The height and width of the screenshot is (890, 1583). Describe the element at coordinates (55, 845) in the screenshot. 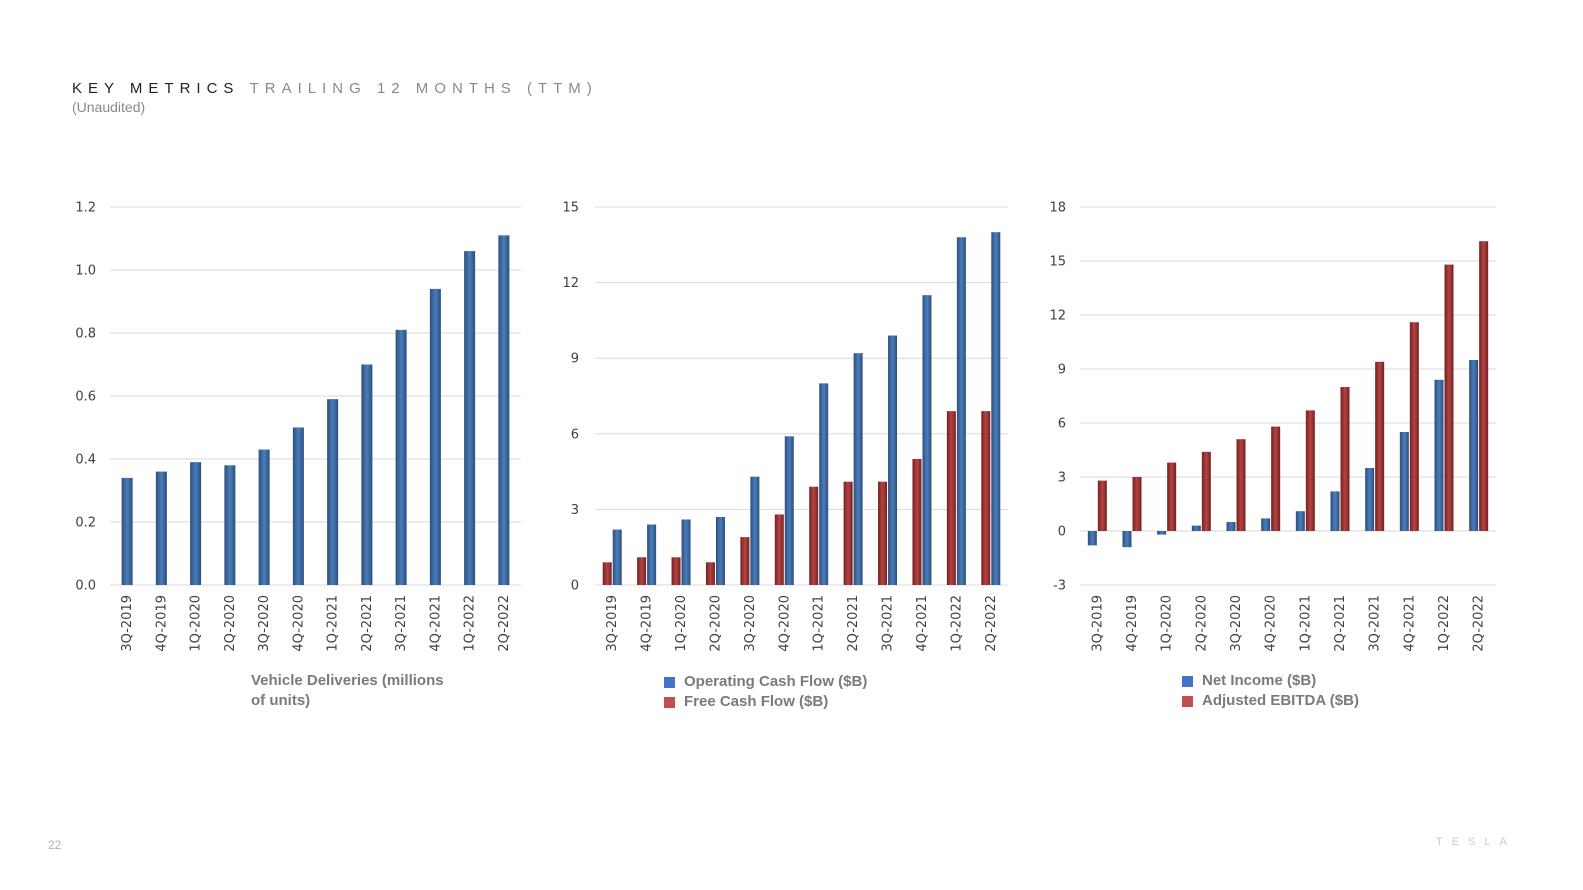

I see `page-number: 22` at that location.